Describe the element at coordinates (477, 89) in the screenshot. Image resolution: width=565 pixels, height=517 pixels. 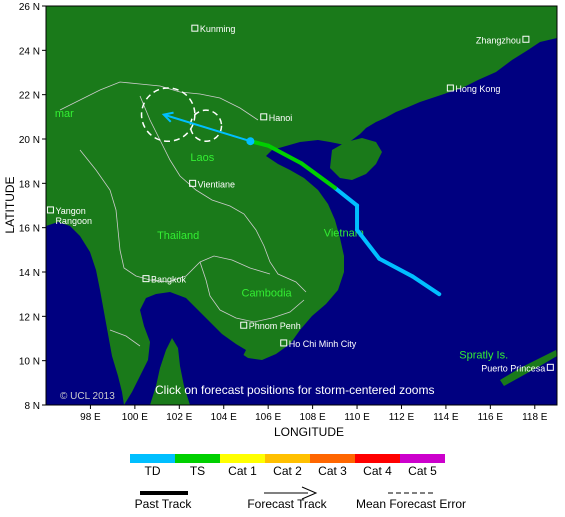
I see `city-label: Hong Kong` at that location.